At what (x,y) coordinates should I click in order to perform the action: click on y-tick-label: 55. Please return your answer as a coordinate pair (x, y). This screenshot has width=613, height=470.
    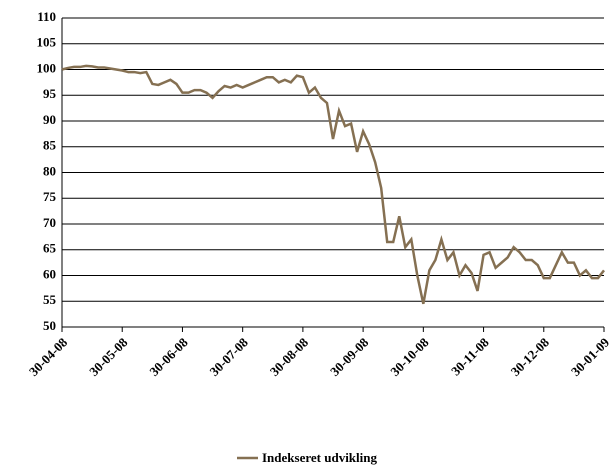
    Looking at the image, I should click on (50, 299).